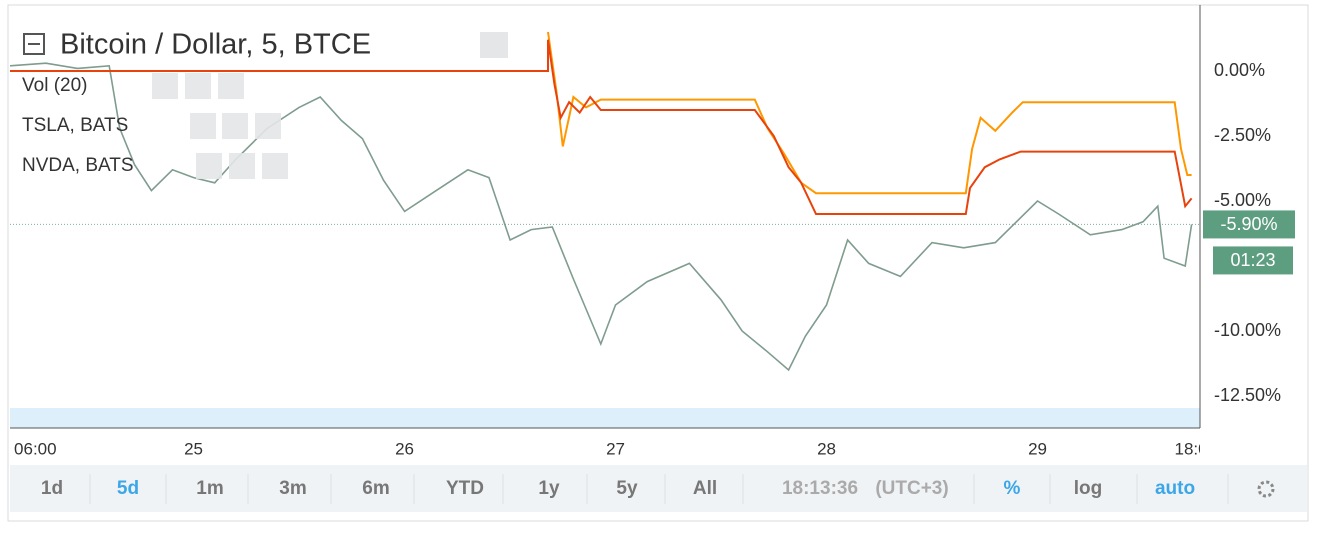  Describe the element at coordinates (1088, 488) in the screenshot. I see `option-button: log` at that location.